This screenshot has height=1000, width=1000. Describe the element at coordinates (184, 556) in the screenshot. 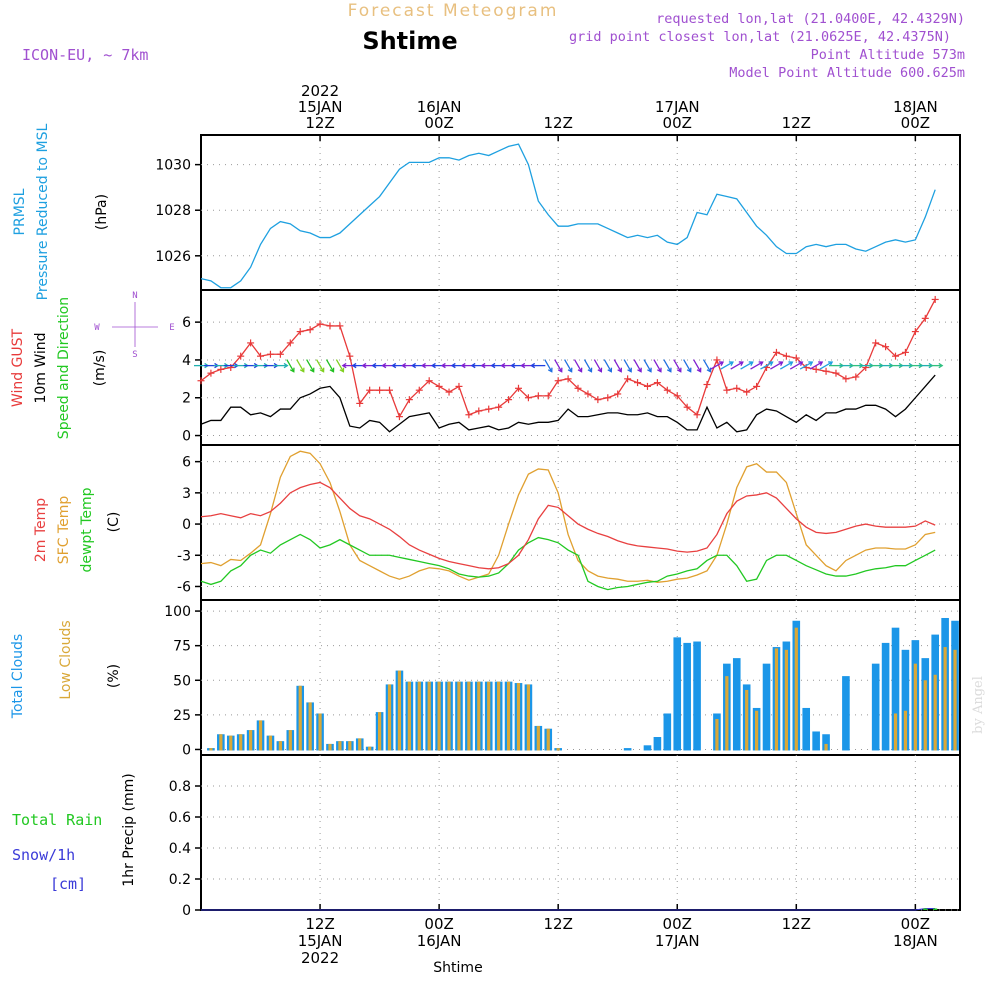

I see `y-tick-label: -3` at that location.